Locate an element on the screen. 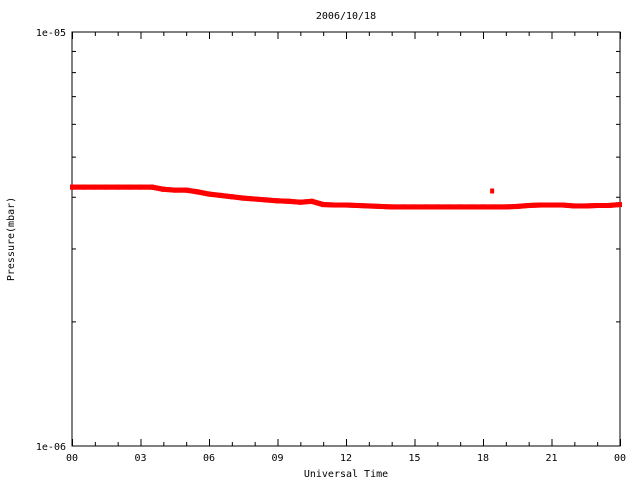 Image resolution: width=640 pixels, height=480 pixels. x-tick-label: 03 is located at coordinates (140, 458).